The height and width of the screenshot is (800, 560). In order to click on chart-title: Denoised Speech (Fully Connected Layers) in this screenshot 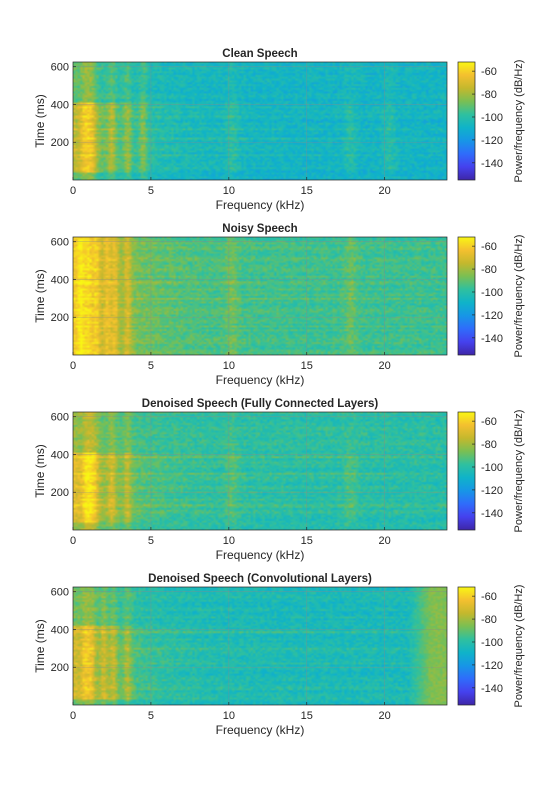, I will do `click(260, 404)`.